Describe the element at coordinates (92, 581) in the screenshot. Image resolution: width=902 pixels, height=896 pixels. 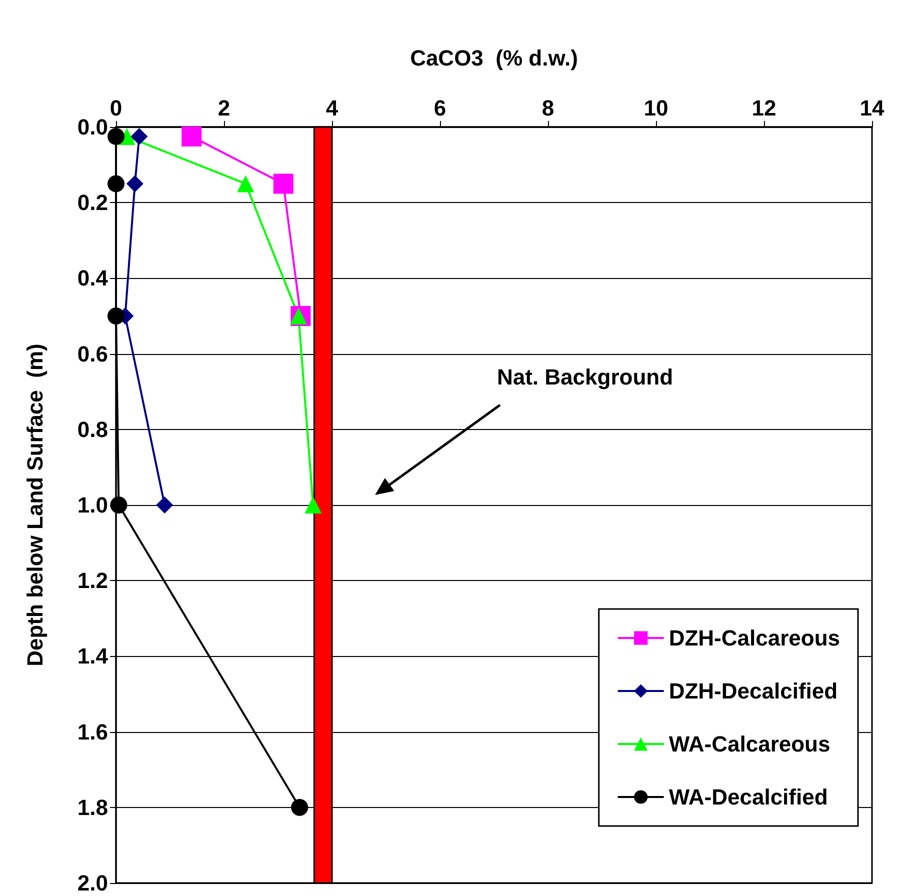
I see `y-tick-label: 1.2` at that location.